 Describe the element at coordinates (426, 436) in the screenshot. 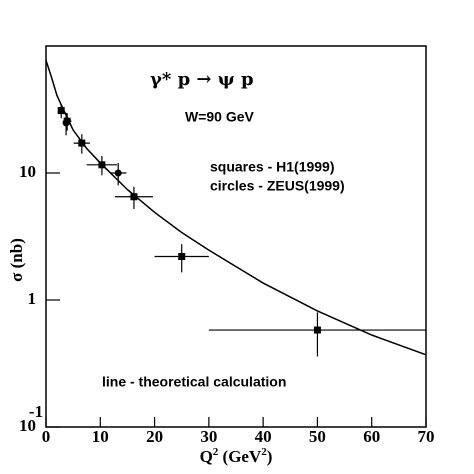

I see `x-tick-label: 70` at that location.